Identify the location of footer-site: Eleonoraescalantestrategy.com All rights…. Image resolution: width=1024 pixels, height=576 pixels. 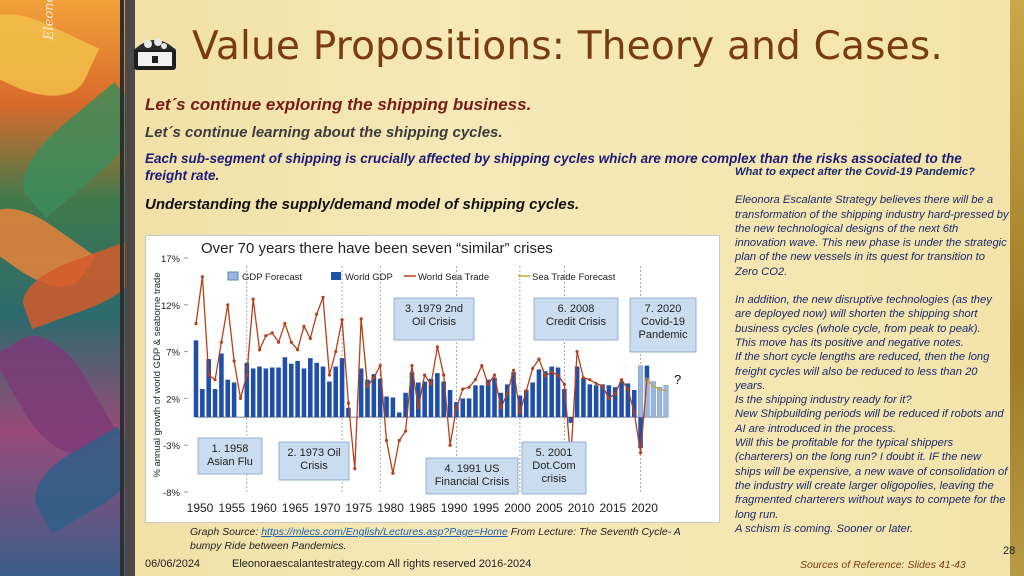
(382, 564).